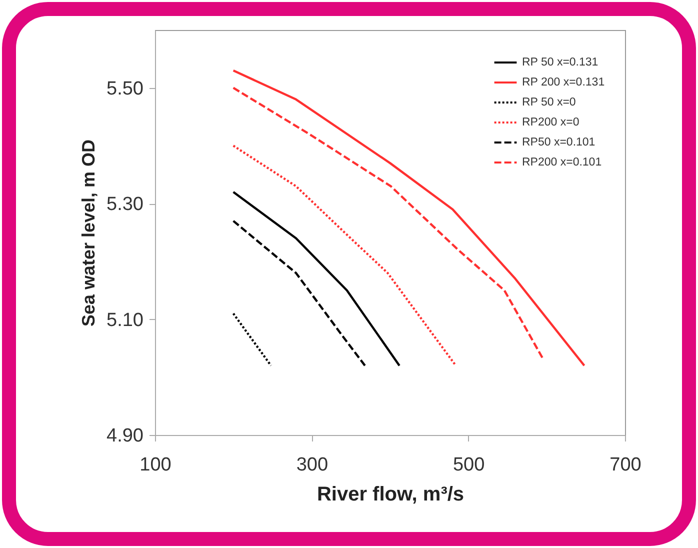  What do you see at coordinates (125, 436) in the screenshot?
I see `y-tick-label: 4.90` at bounding box center [125, 436].